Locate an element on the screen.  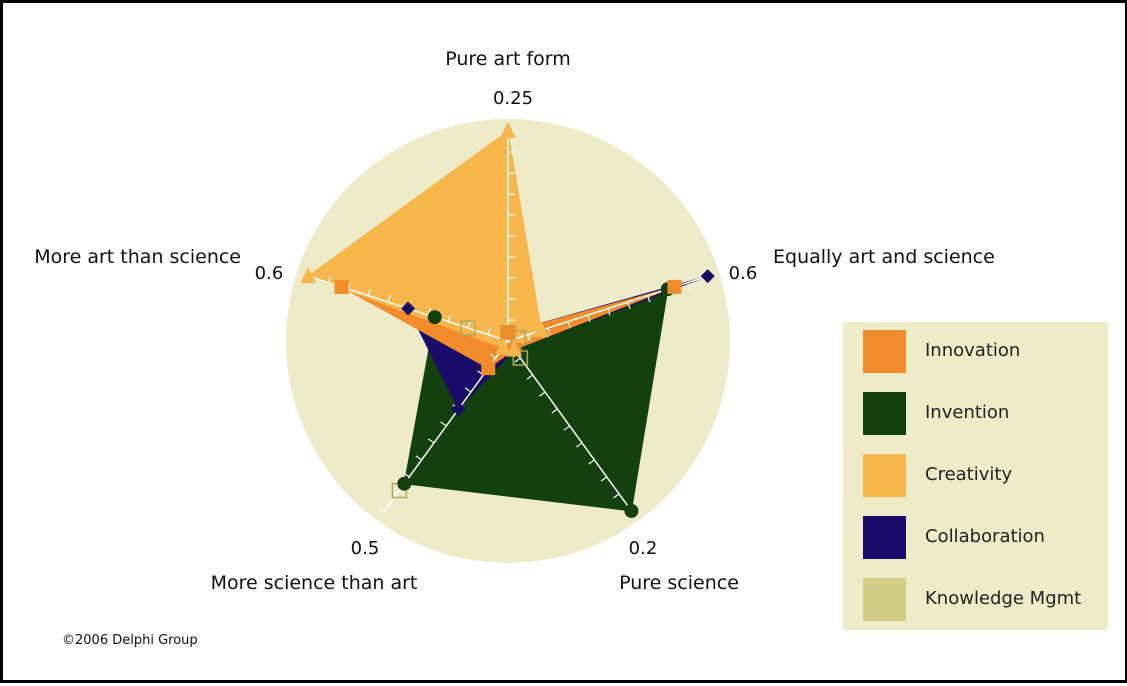
legend-item-collaboration: Collaboration is located at coordinates (983, 538).